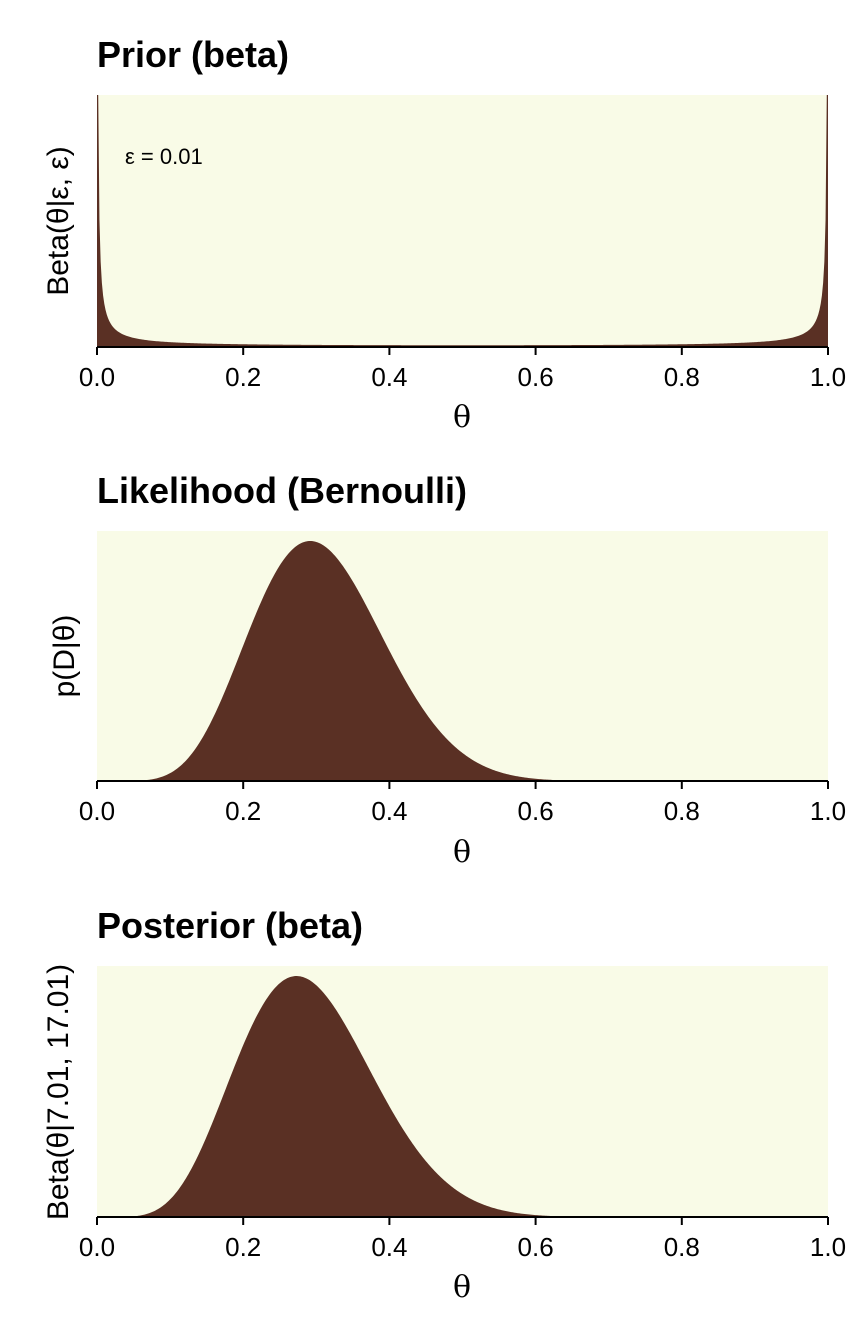  I want to click on prior-title: Prior (beta), so click(193, 54).